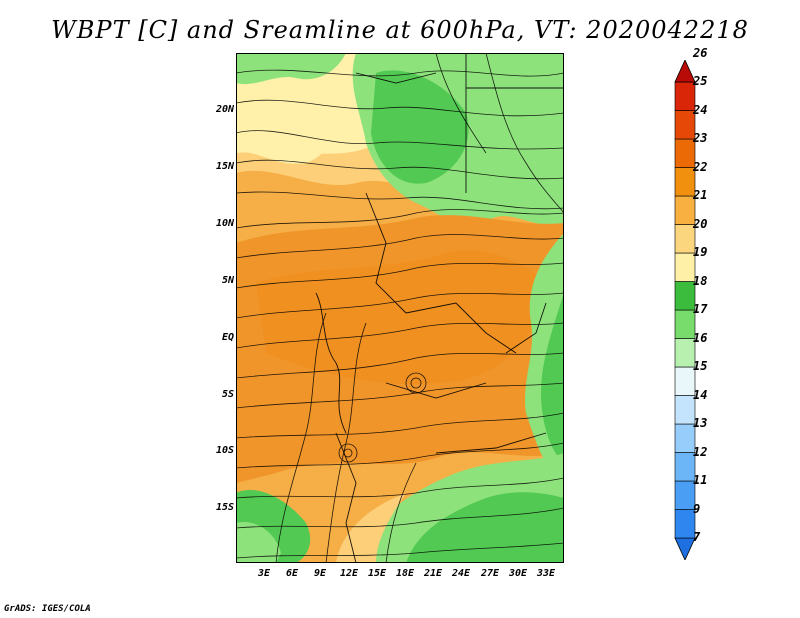 The width and height of the screenshot is (800, 618). What do you see at coordinates (700, 394) in the screenshot?
I see `colorbar-label: 14` at bounding box center [700, 394].